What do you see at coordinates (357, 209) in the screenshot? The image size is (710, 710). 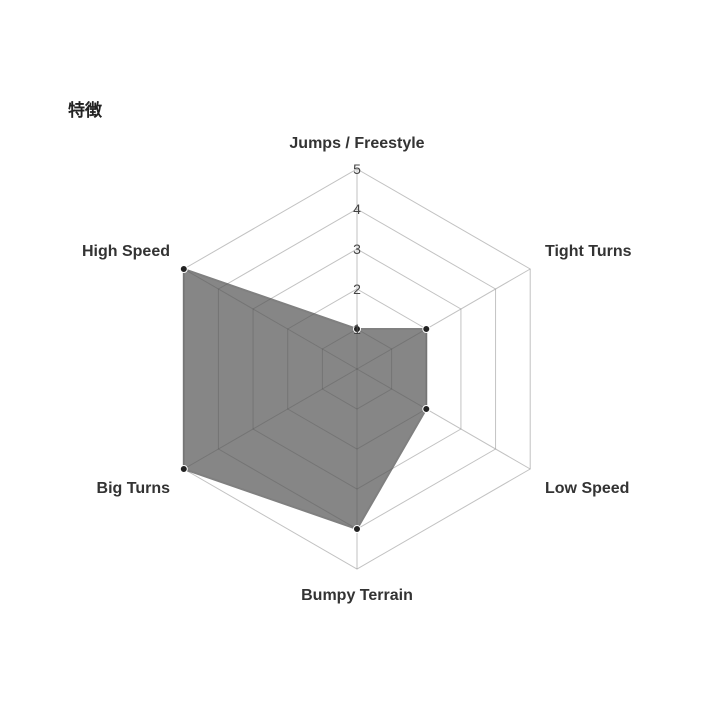 I see `tick-label: 4` at bounding box center [357, 209].